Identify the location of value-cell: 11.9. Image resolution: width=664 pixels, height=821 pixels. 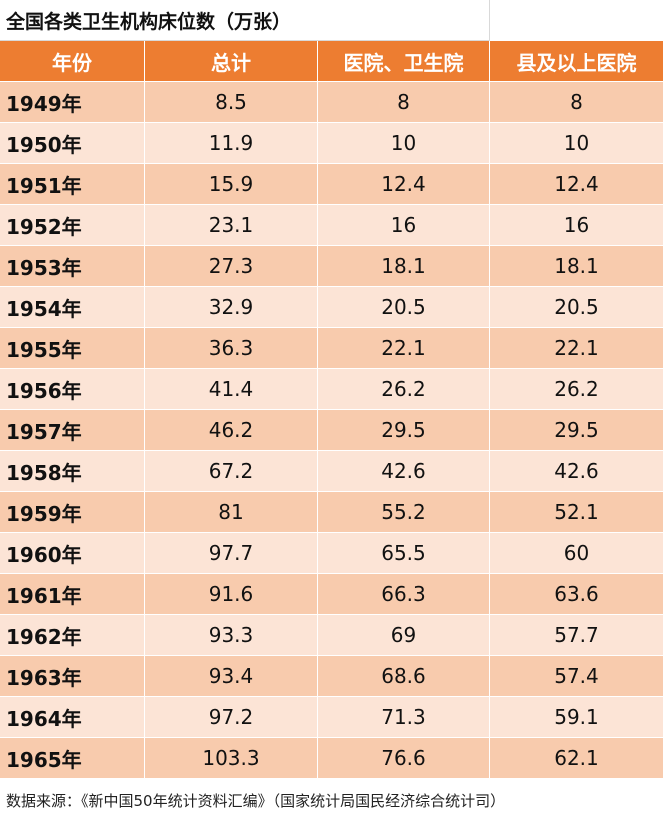
(231, 143).